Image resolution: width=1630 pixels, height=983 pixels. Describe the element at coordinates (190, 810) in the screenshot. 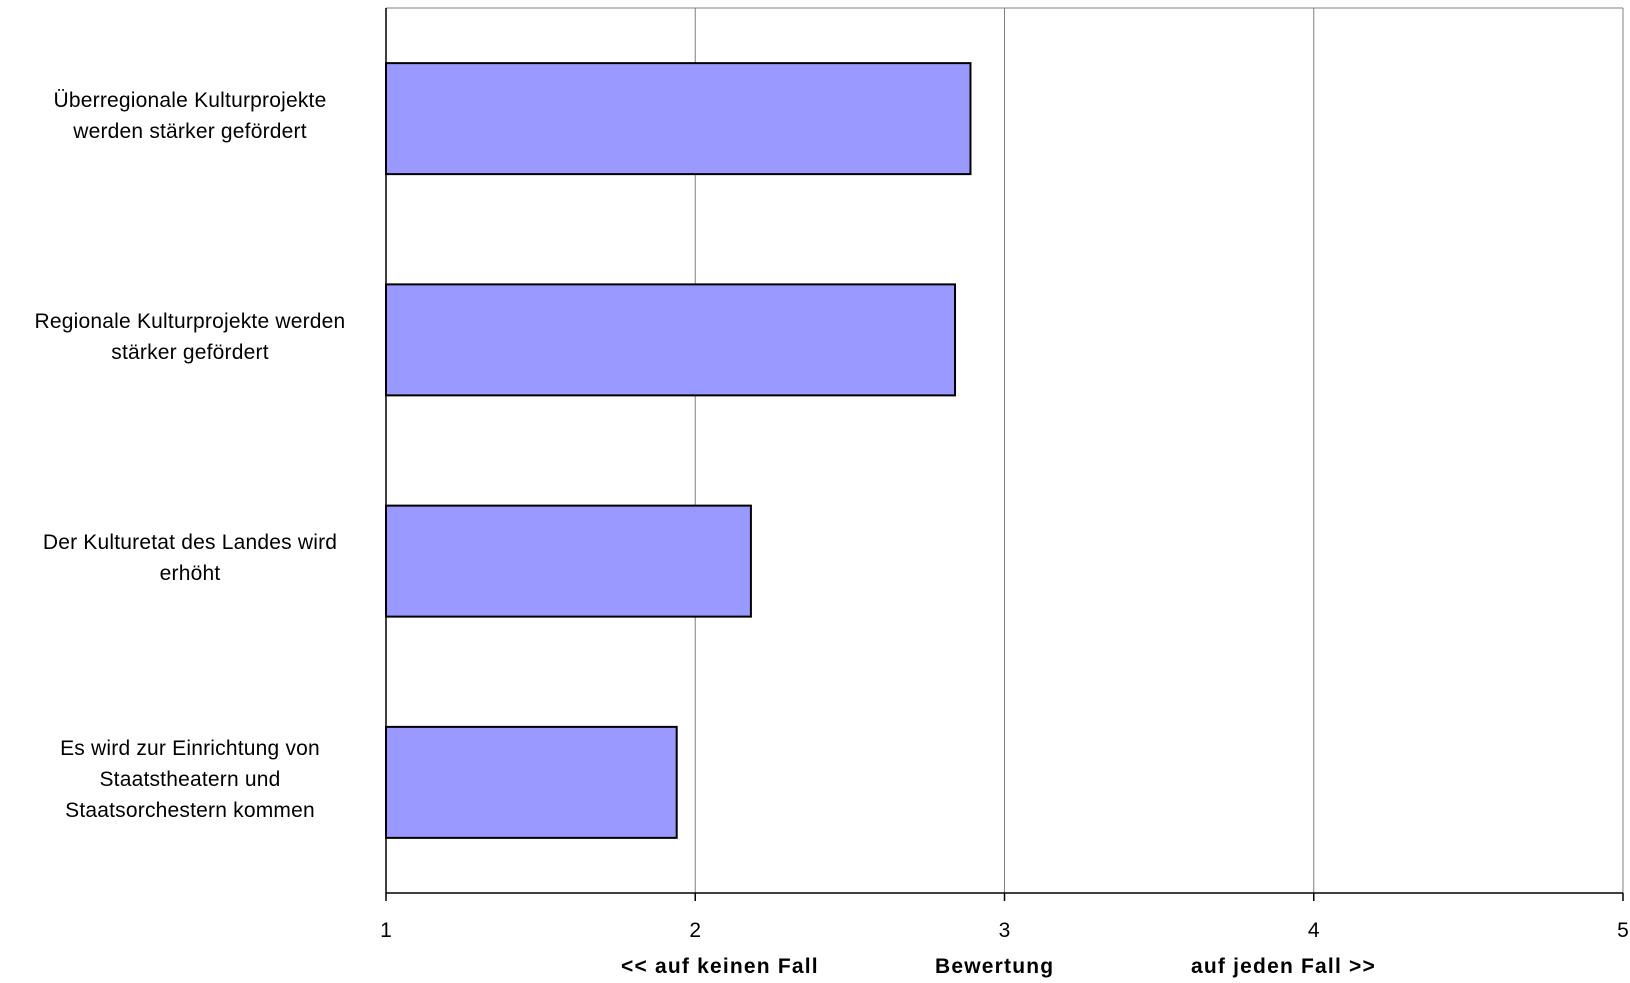

I see `category-label-line: Staatsorchestern kommen` at that location.